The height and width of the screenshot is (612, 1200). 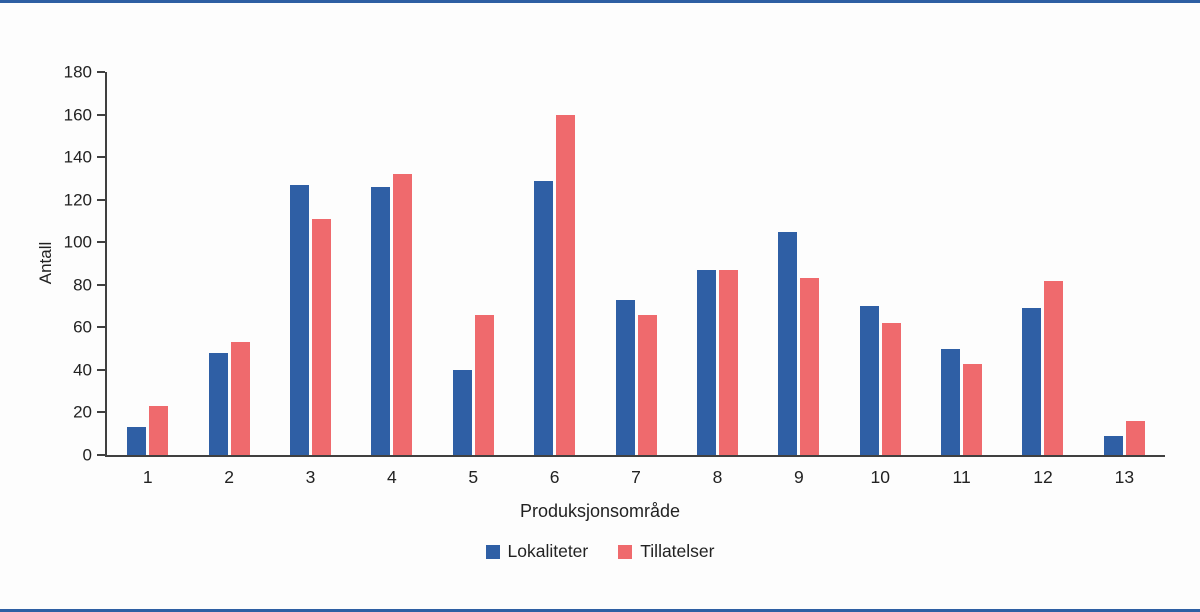 What do you see at coordinates (473, 477) in the screenshot?
I see `x-tick-label: 5` at bounding box center [473, 477].